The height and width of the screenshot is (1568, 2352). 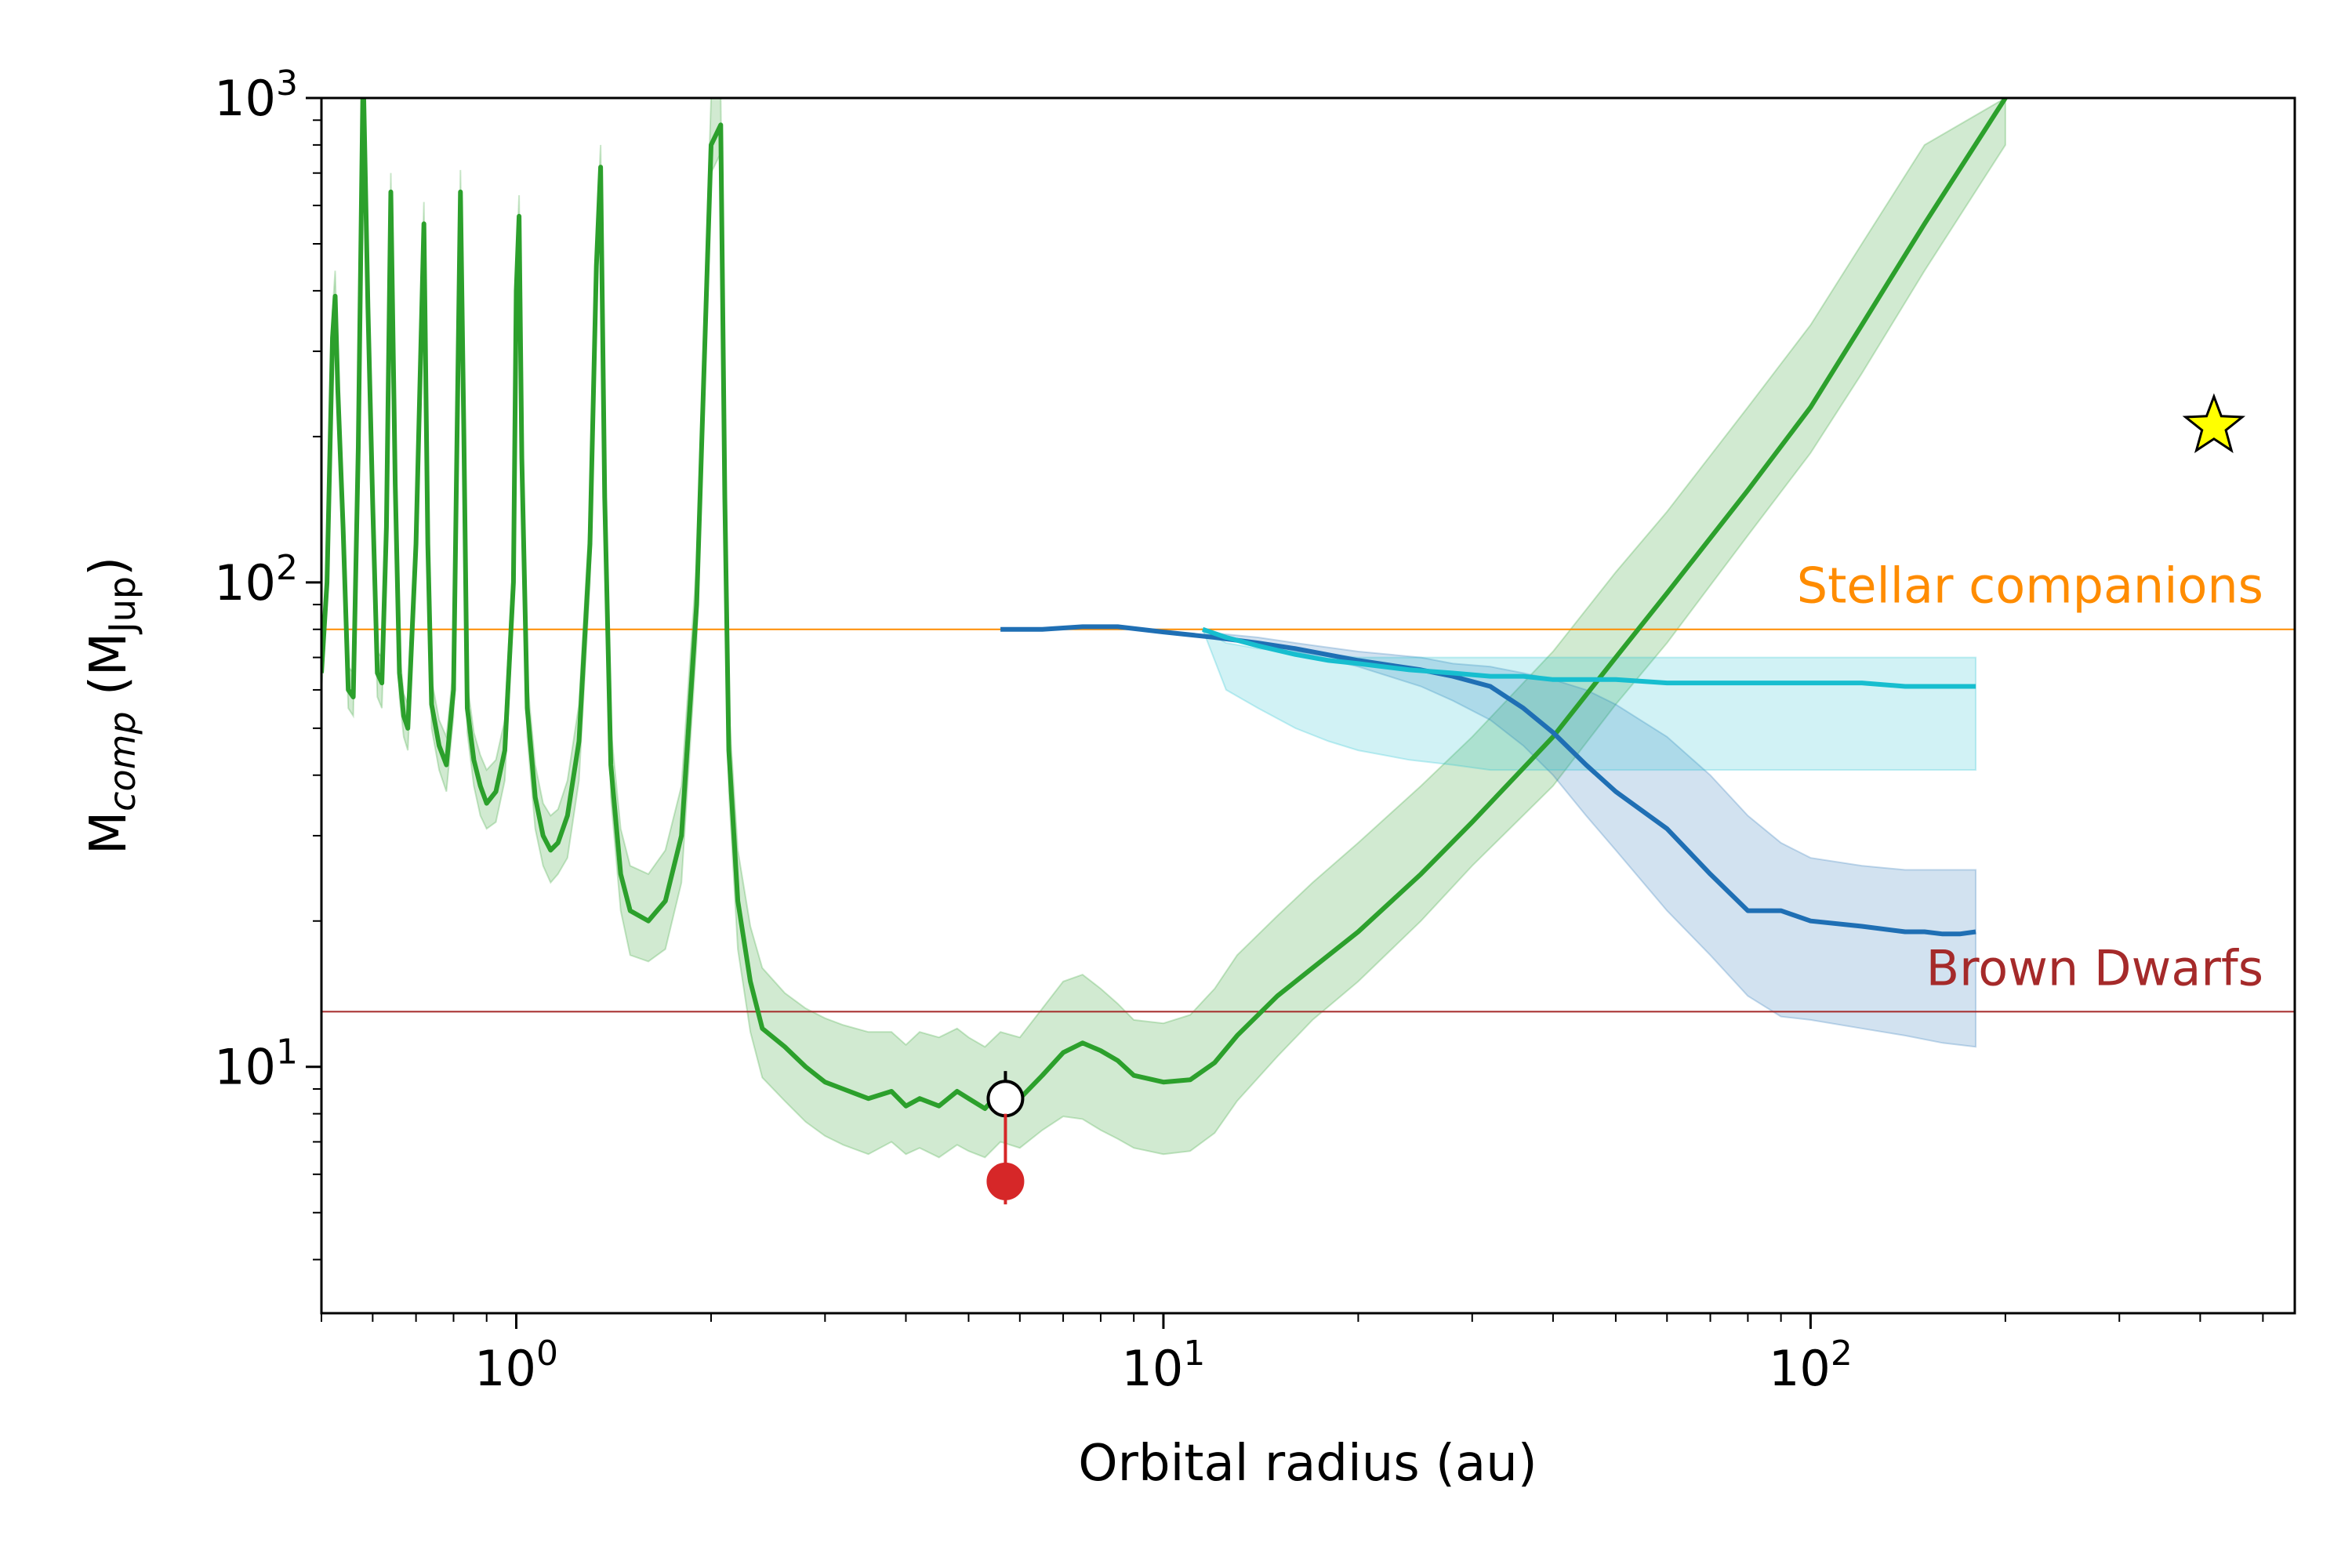 I want to click on x-tick-label: 102, so click(x=1811, y=1365).